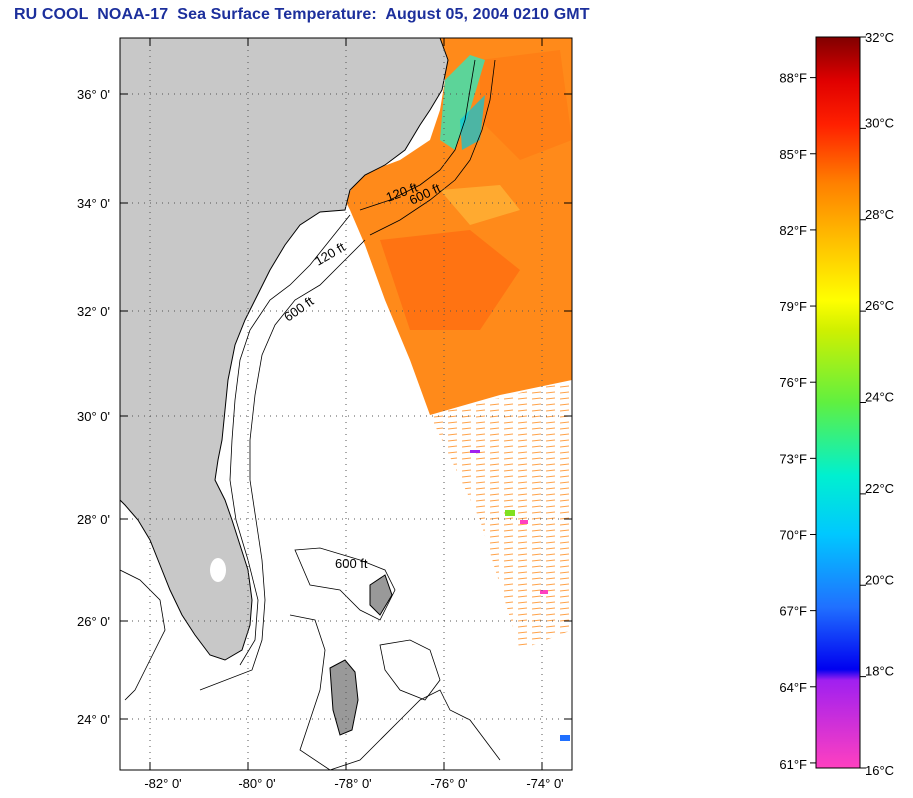  What do you see at coordinates (793, 154) in the screenshot?
I see `colorbar-fahrenheit-label: 85°F` at bounding box center [793, 154].